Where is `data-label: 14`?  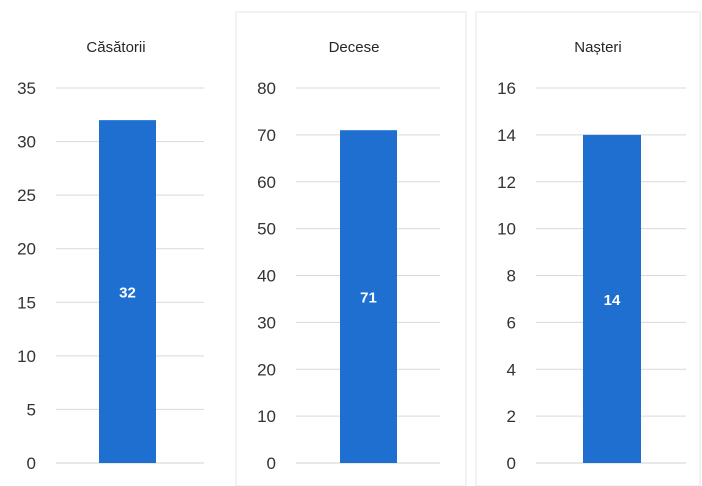
data-label: 14 is located at coordinates (612, 300).